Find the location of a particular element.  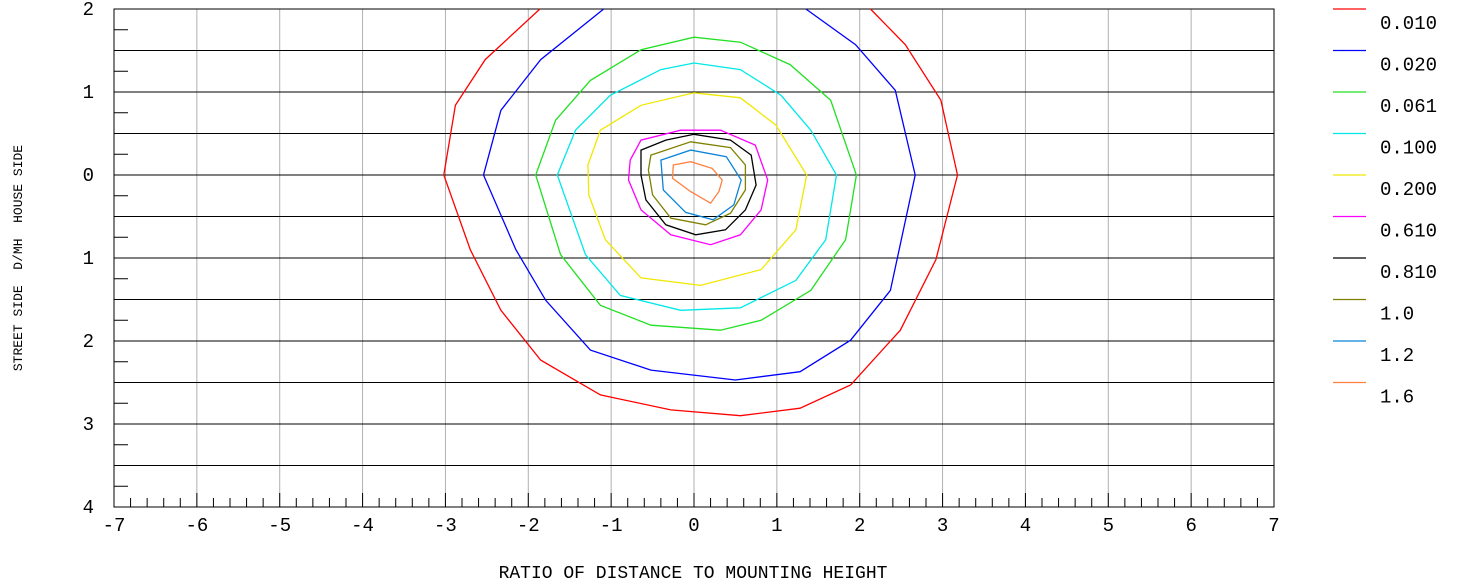

x-tick-label: -5 is located at coordinates (279, 526).